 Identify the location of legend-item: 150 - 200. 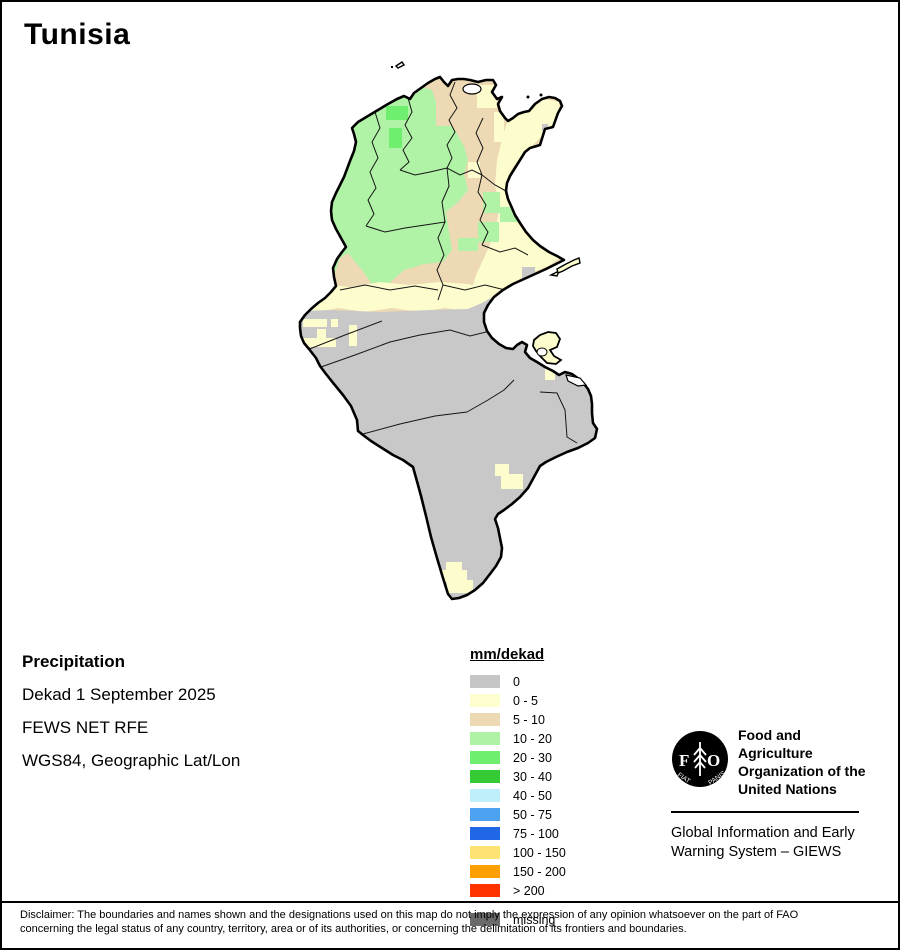
(518, 871).